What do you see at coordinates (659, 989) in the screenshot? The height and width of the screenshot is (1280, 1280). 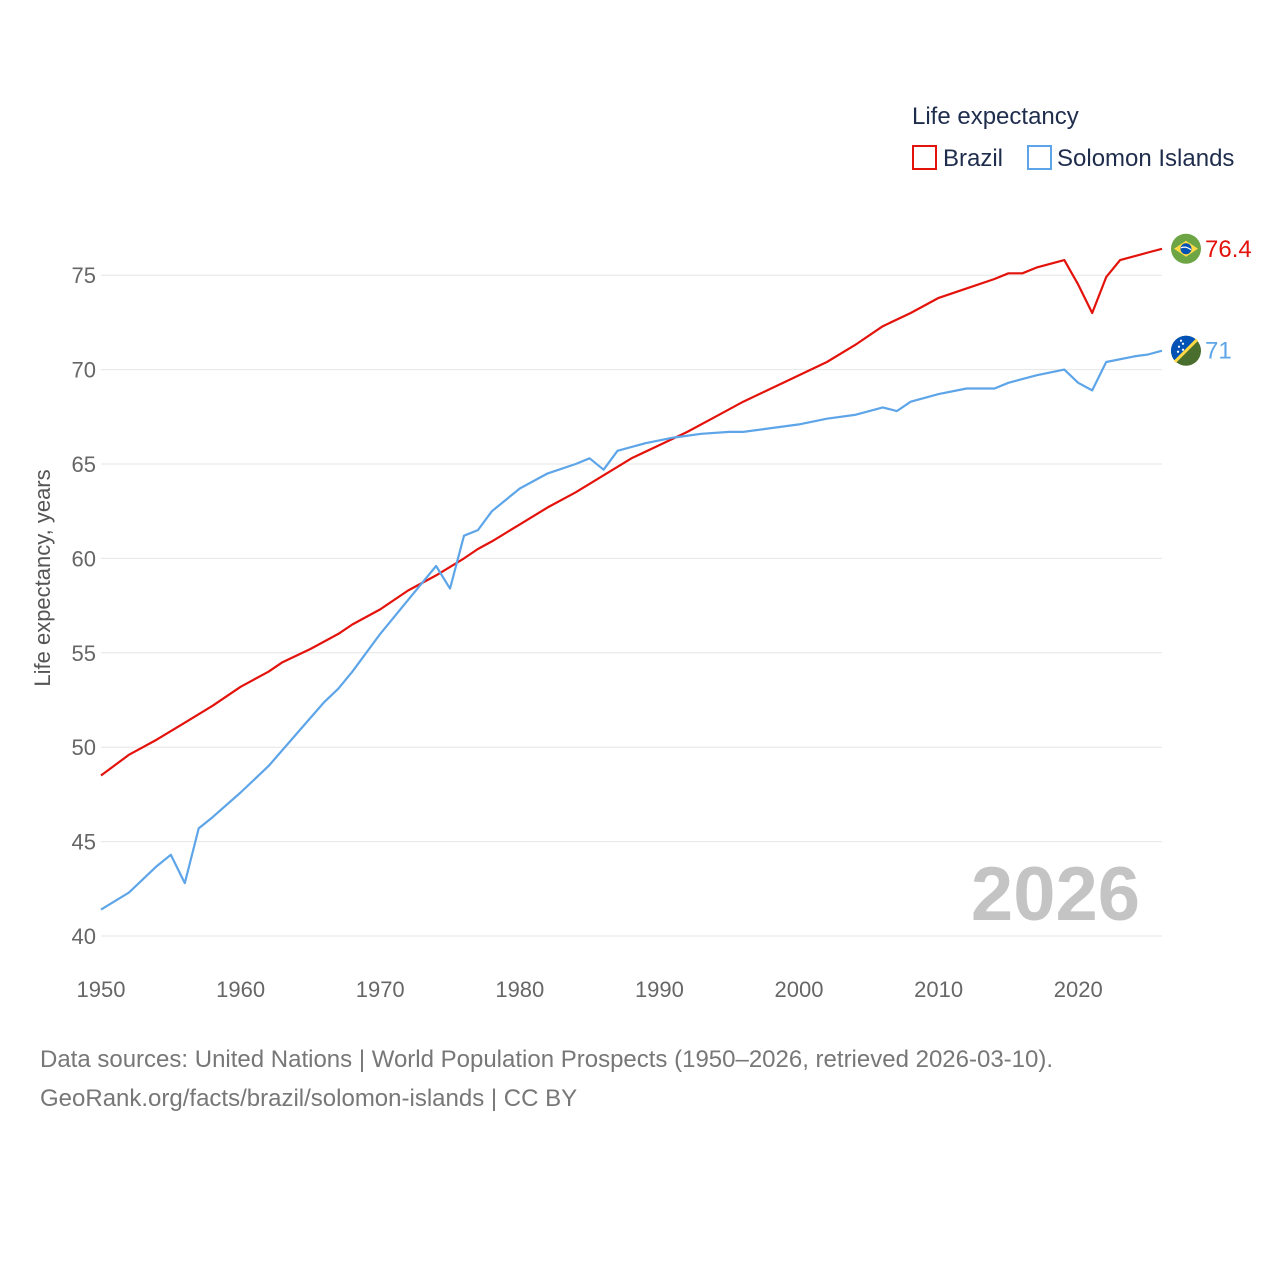 I see `x-tick-label-1990: 1990` at bounding box center [659, 989].